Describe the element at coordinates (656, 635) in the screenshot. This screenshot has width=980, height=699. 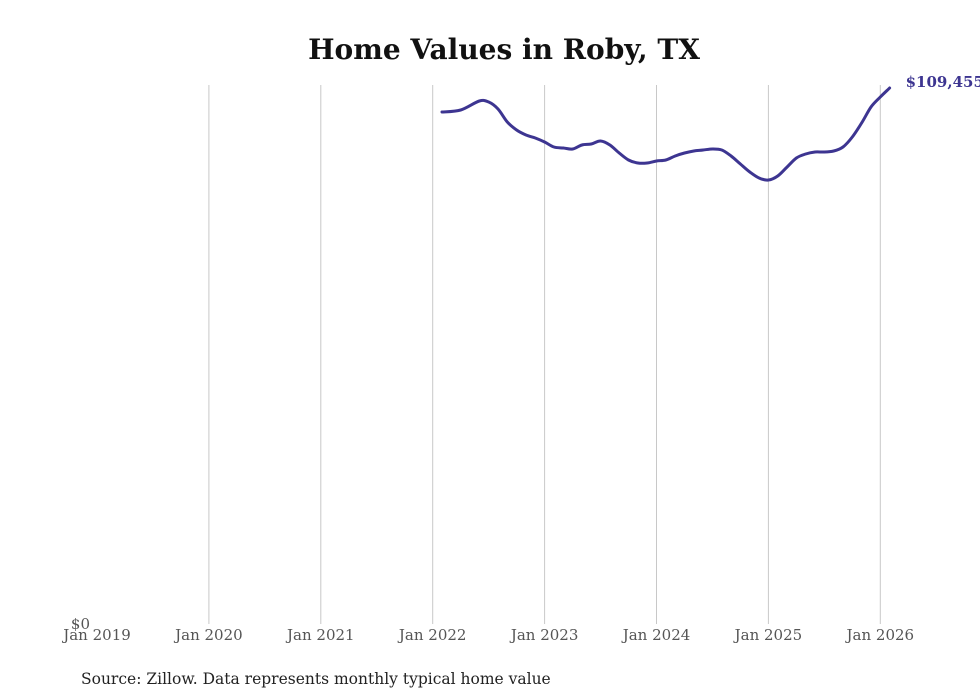
I see `x-tick-label: Jan 2024` at that location.